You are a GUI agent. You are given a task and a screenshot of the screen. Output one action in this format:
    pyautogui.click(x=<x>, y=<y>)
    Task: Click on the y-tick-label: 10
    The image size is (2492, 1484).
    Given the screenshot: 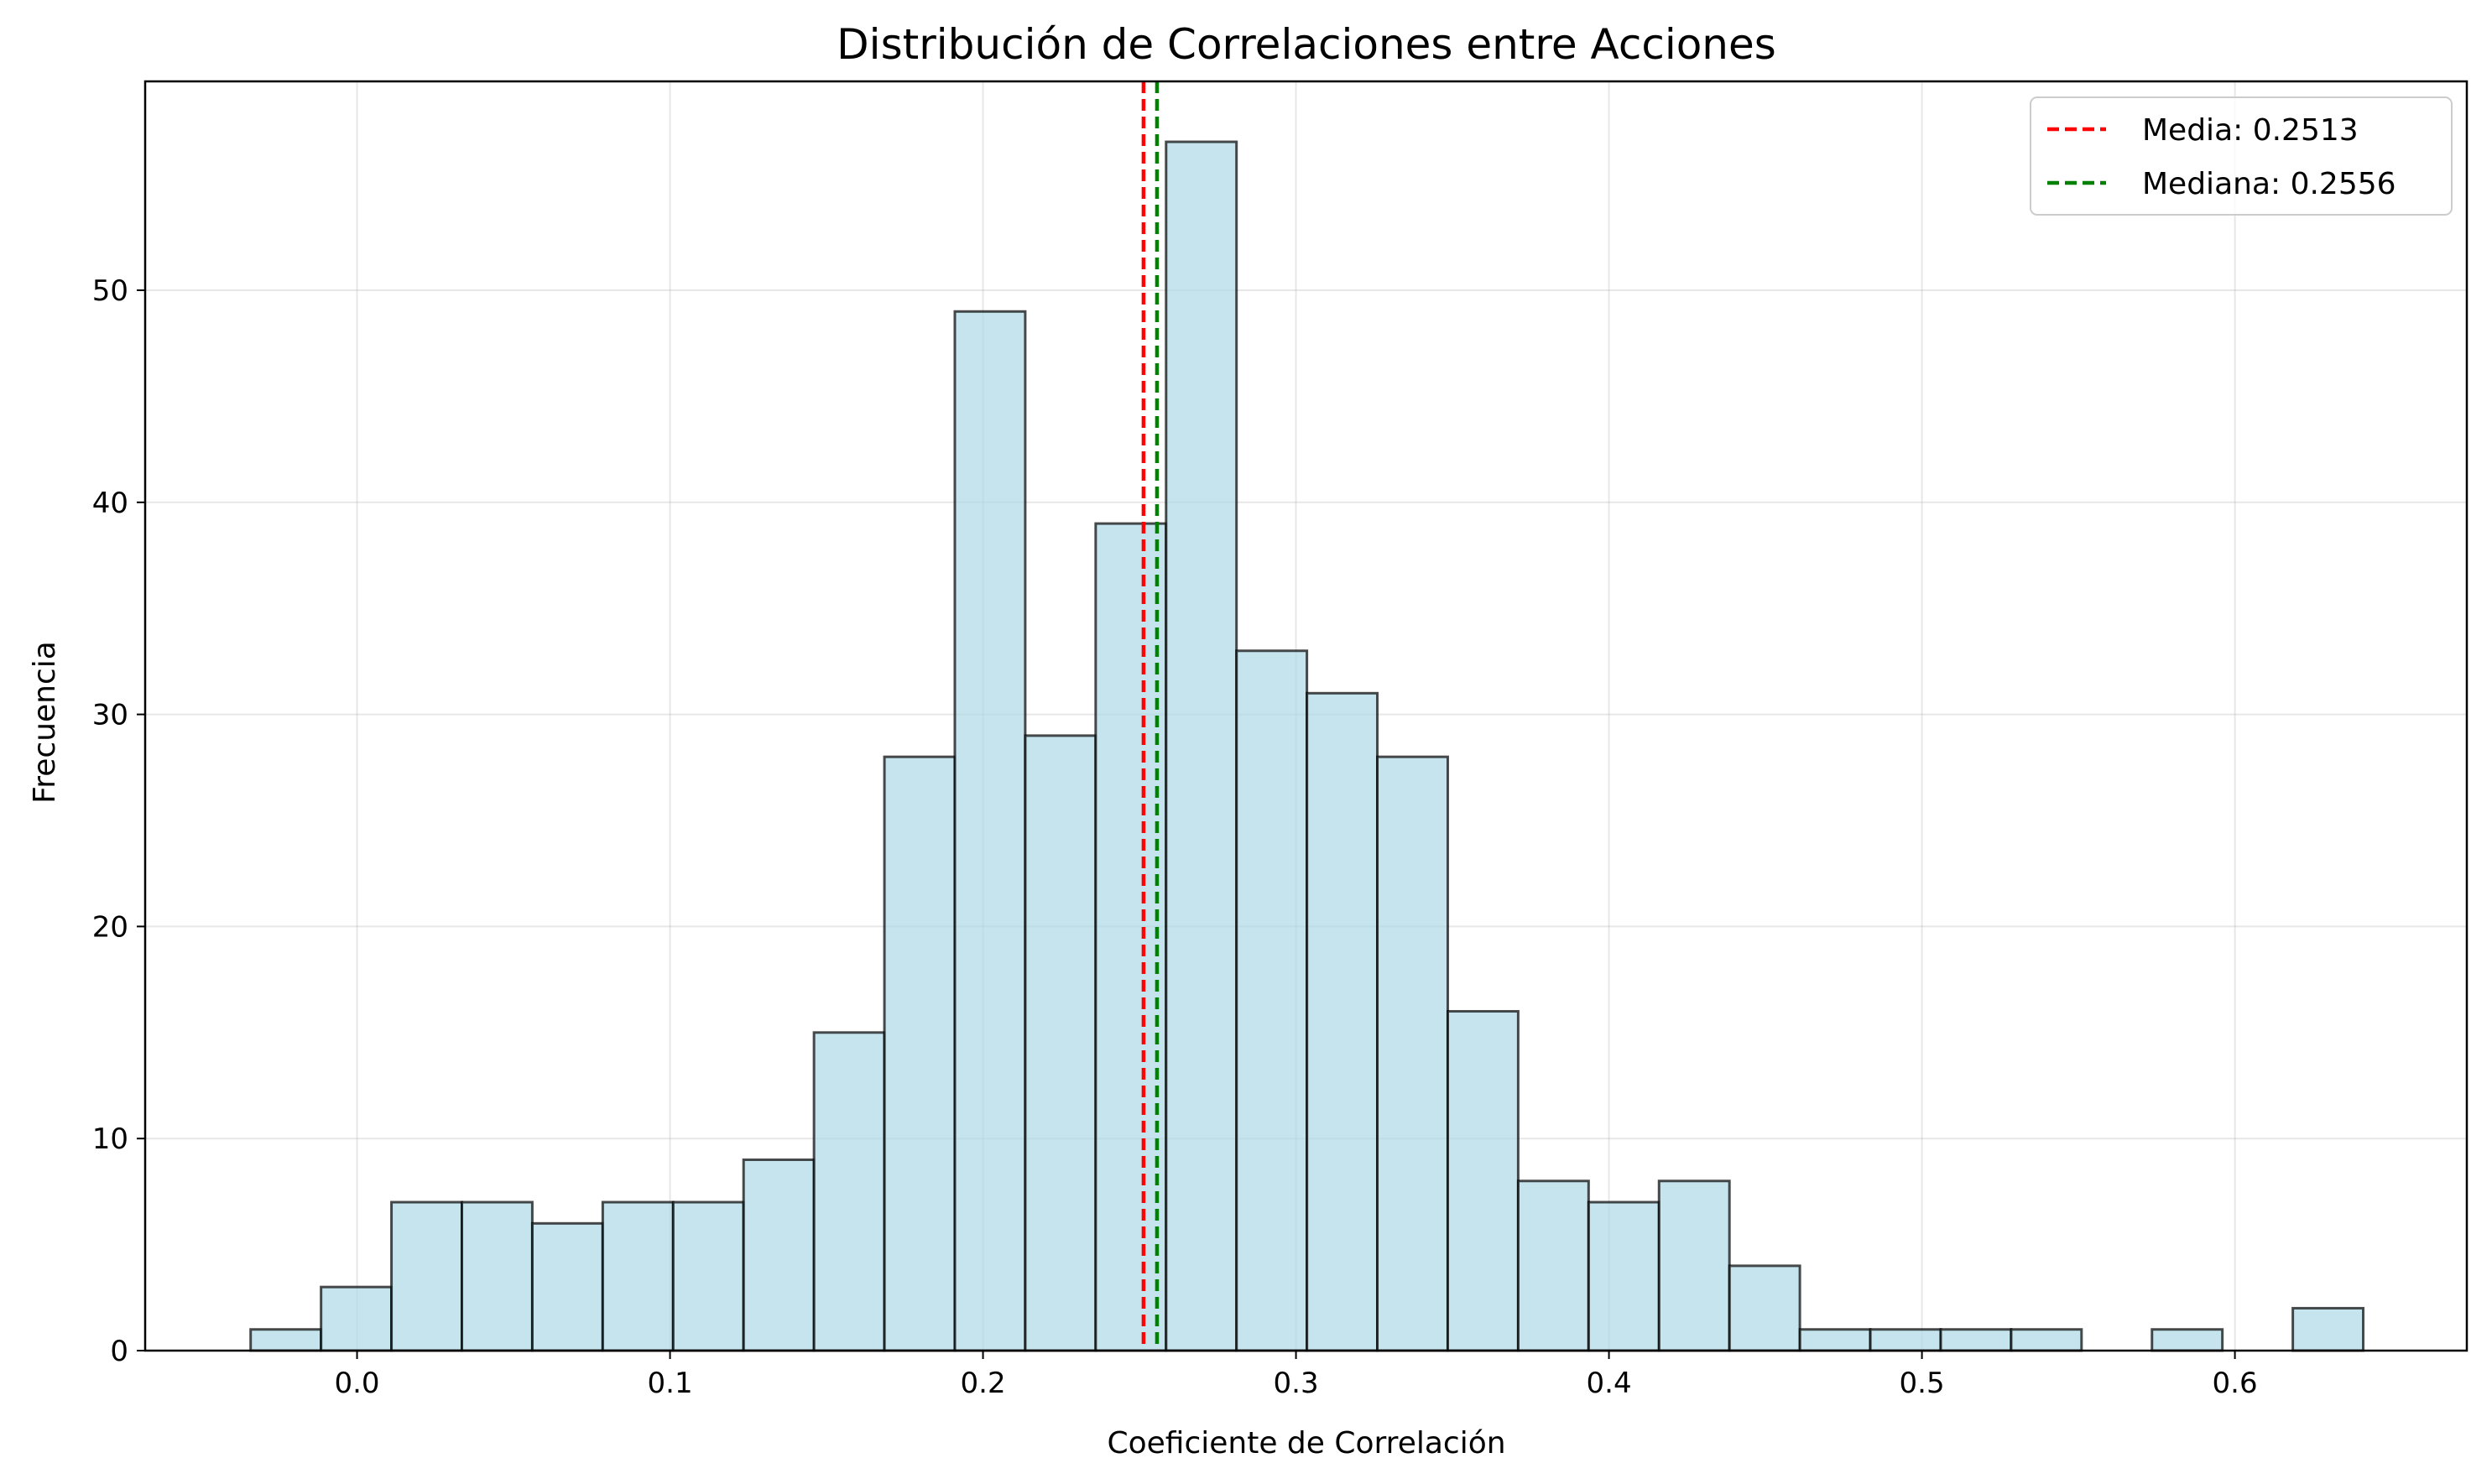 What is the action you would take?
    pyautogui.click(x=110, y=1139)
    